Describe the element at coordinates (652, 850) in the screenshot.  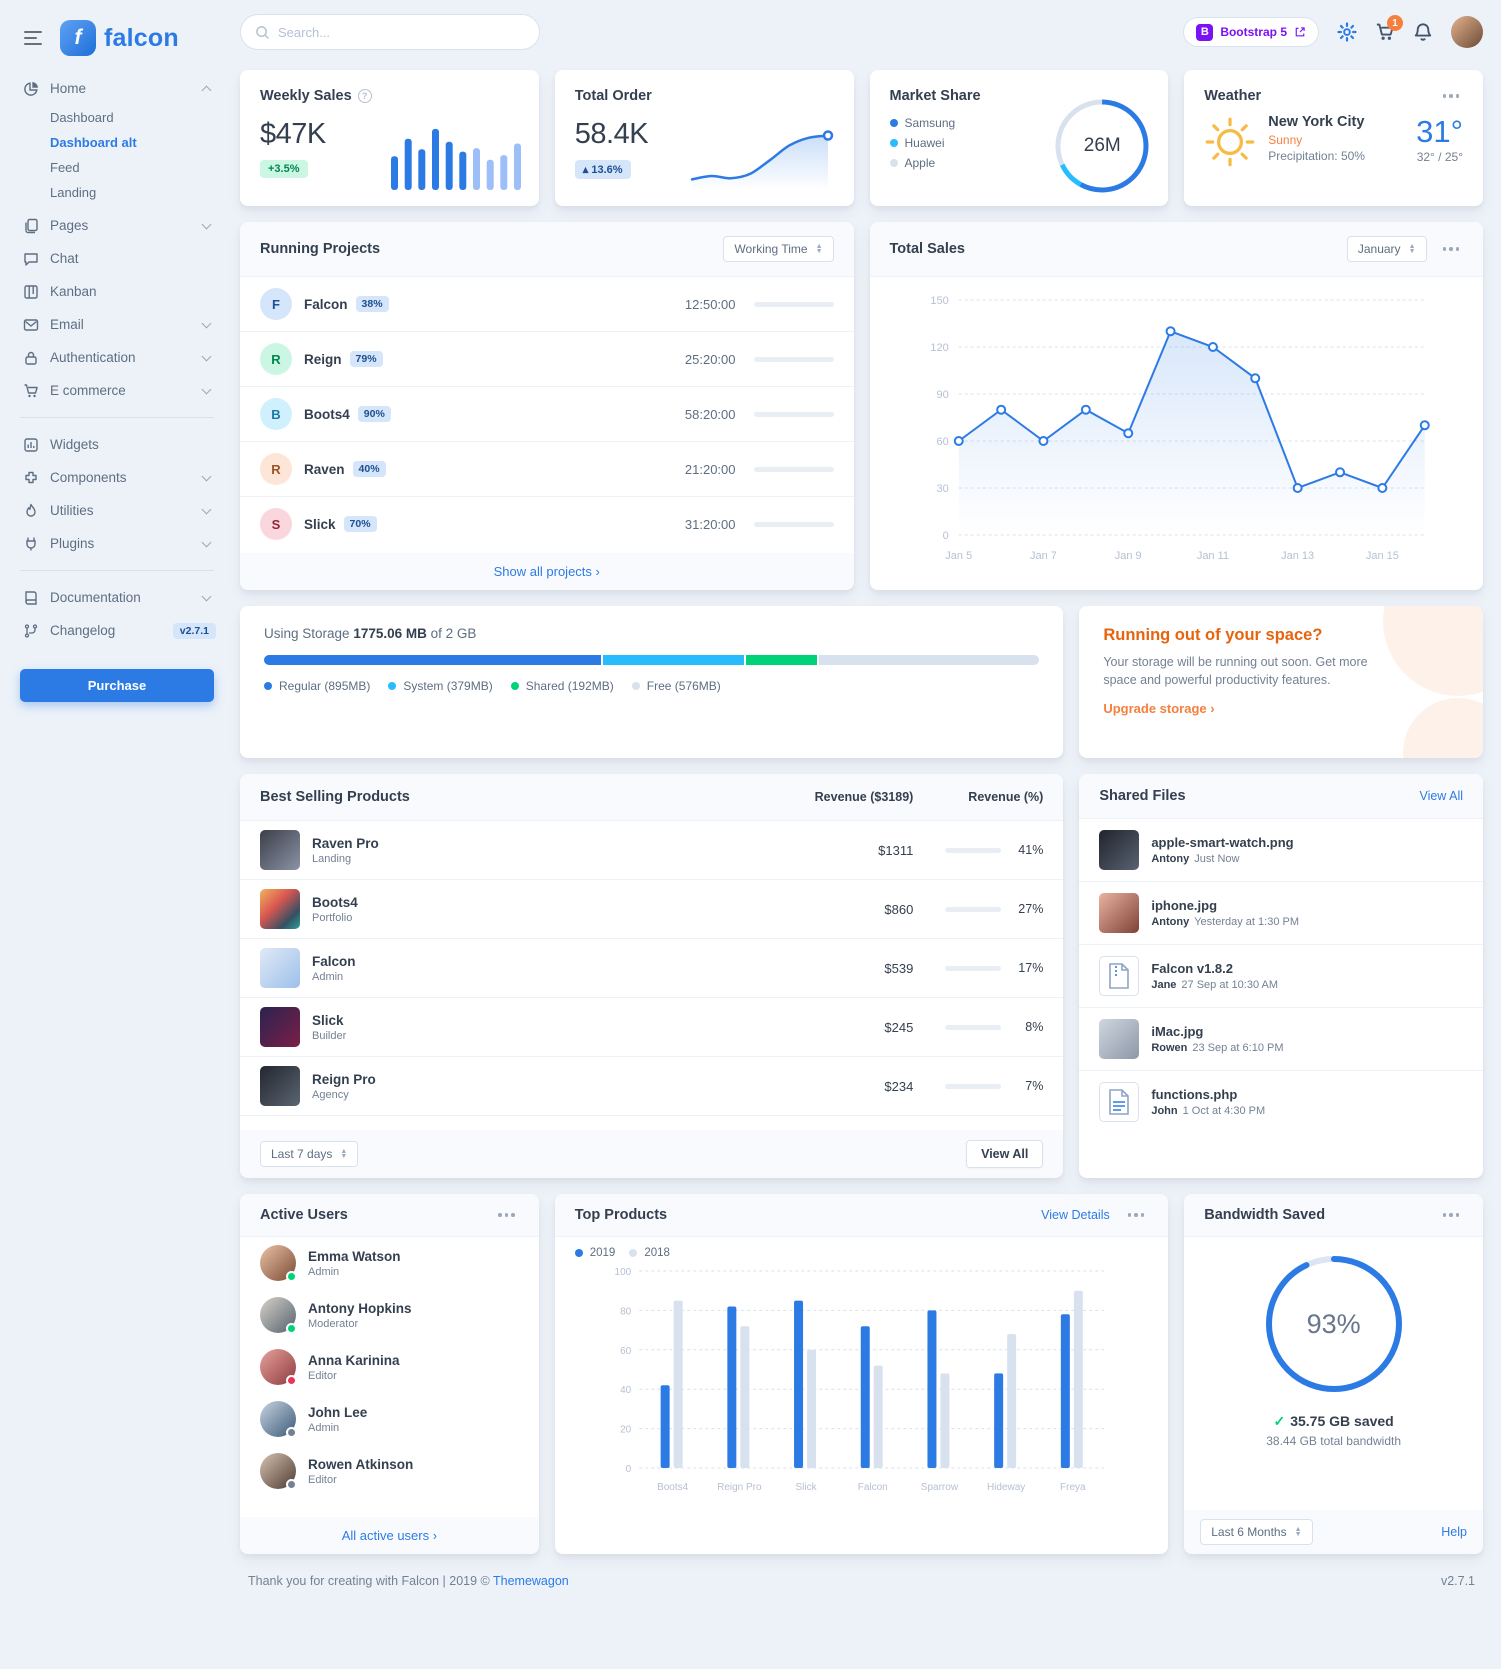
I see `product-row: Raven Pro Landing $1311 41%` at that location.